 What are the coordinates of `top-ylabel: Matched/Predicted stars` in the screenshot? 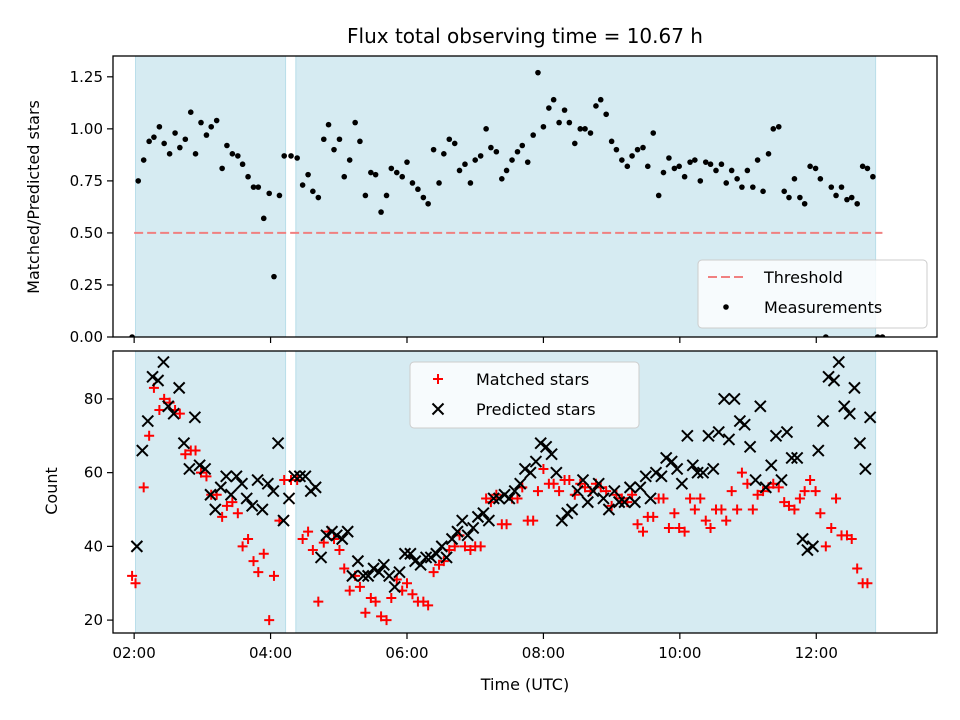 It's located at (33, 197).